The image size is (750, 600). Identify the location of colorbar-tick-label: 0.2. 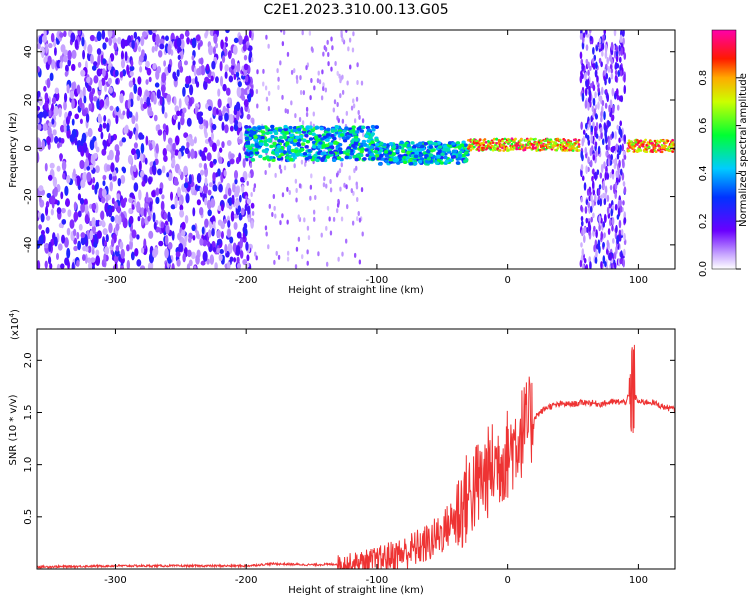
(703, 221).